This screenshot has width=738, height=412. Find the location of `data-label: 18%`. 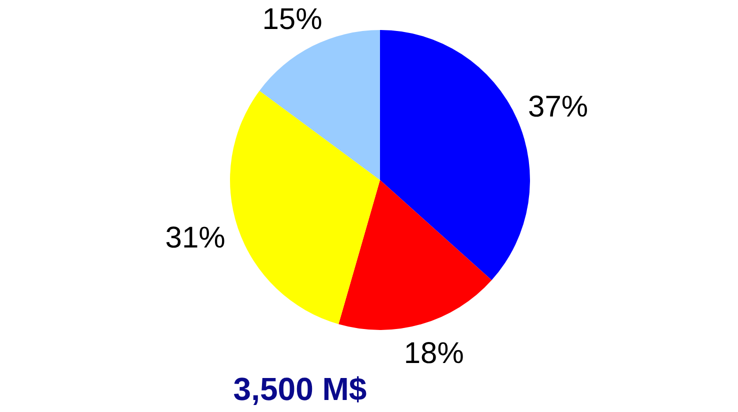

data-label: 18% is located at coordinates (434, 353).